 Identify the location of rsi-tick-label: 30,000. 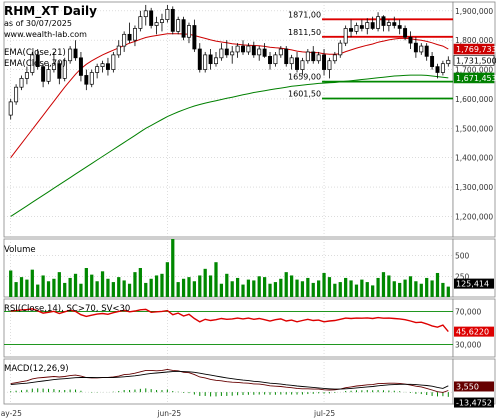
(468, 345).